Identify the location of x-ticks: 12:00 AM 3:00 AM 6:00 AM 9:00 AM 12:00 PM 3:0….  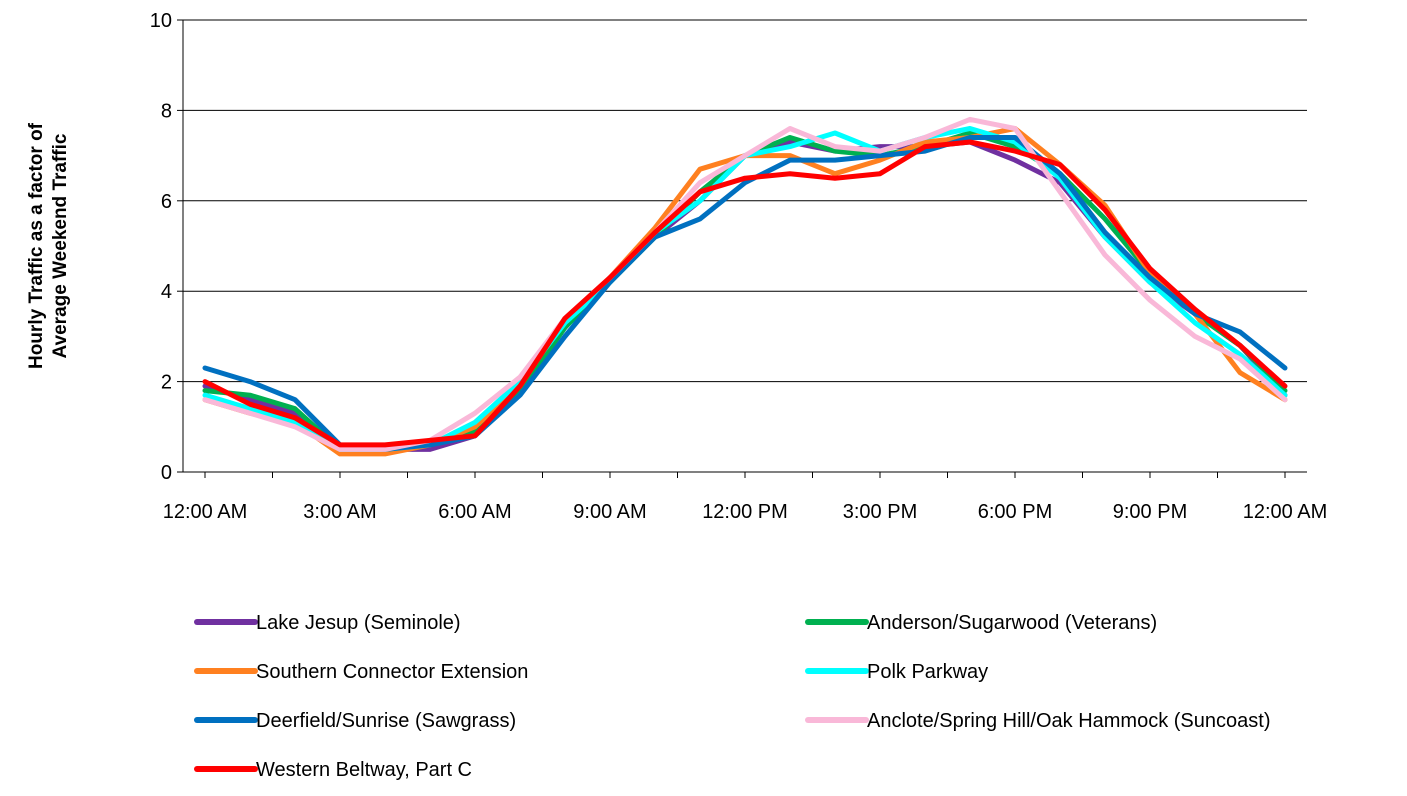
(745, 497).